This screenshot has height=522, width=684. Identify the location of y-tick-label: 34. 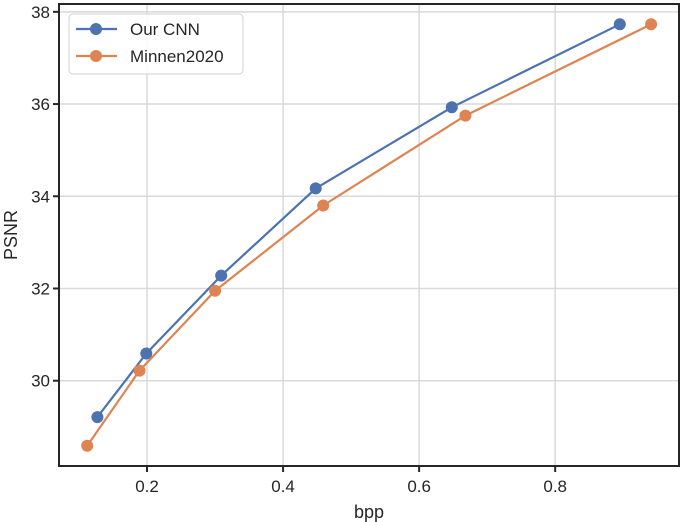
(40, 196).